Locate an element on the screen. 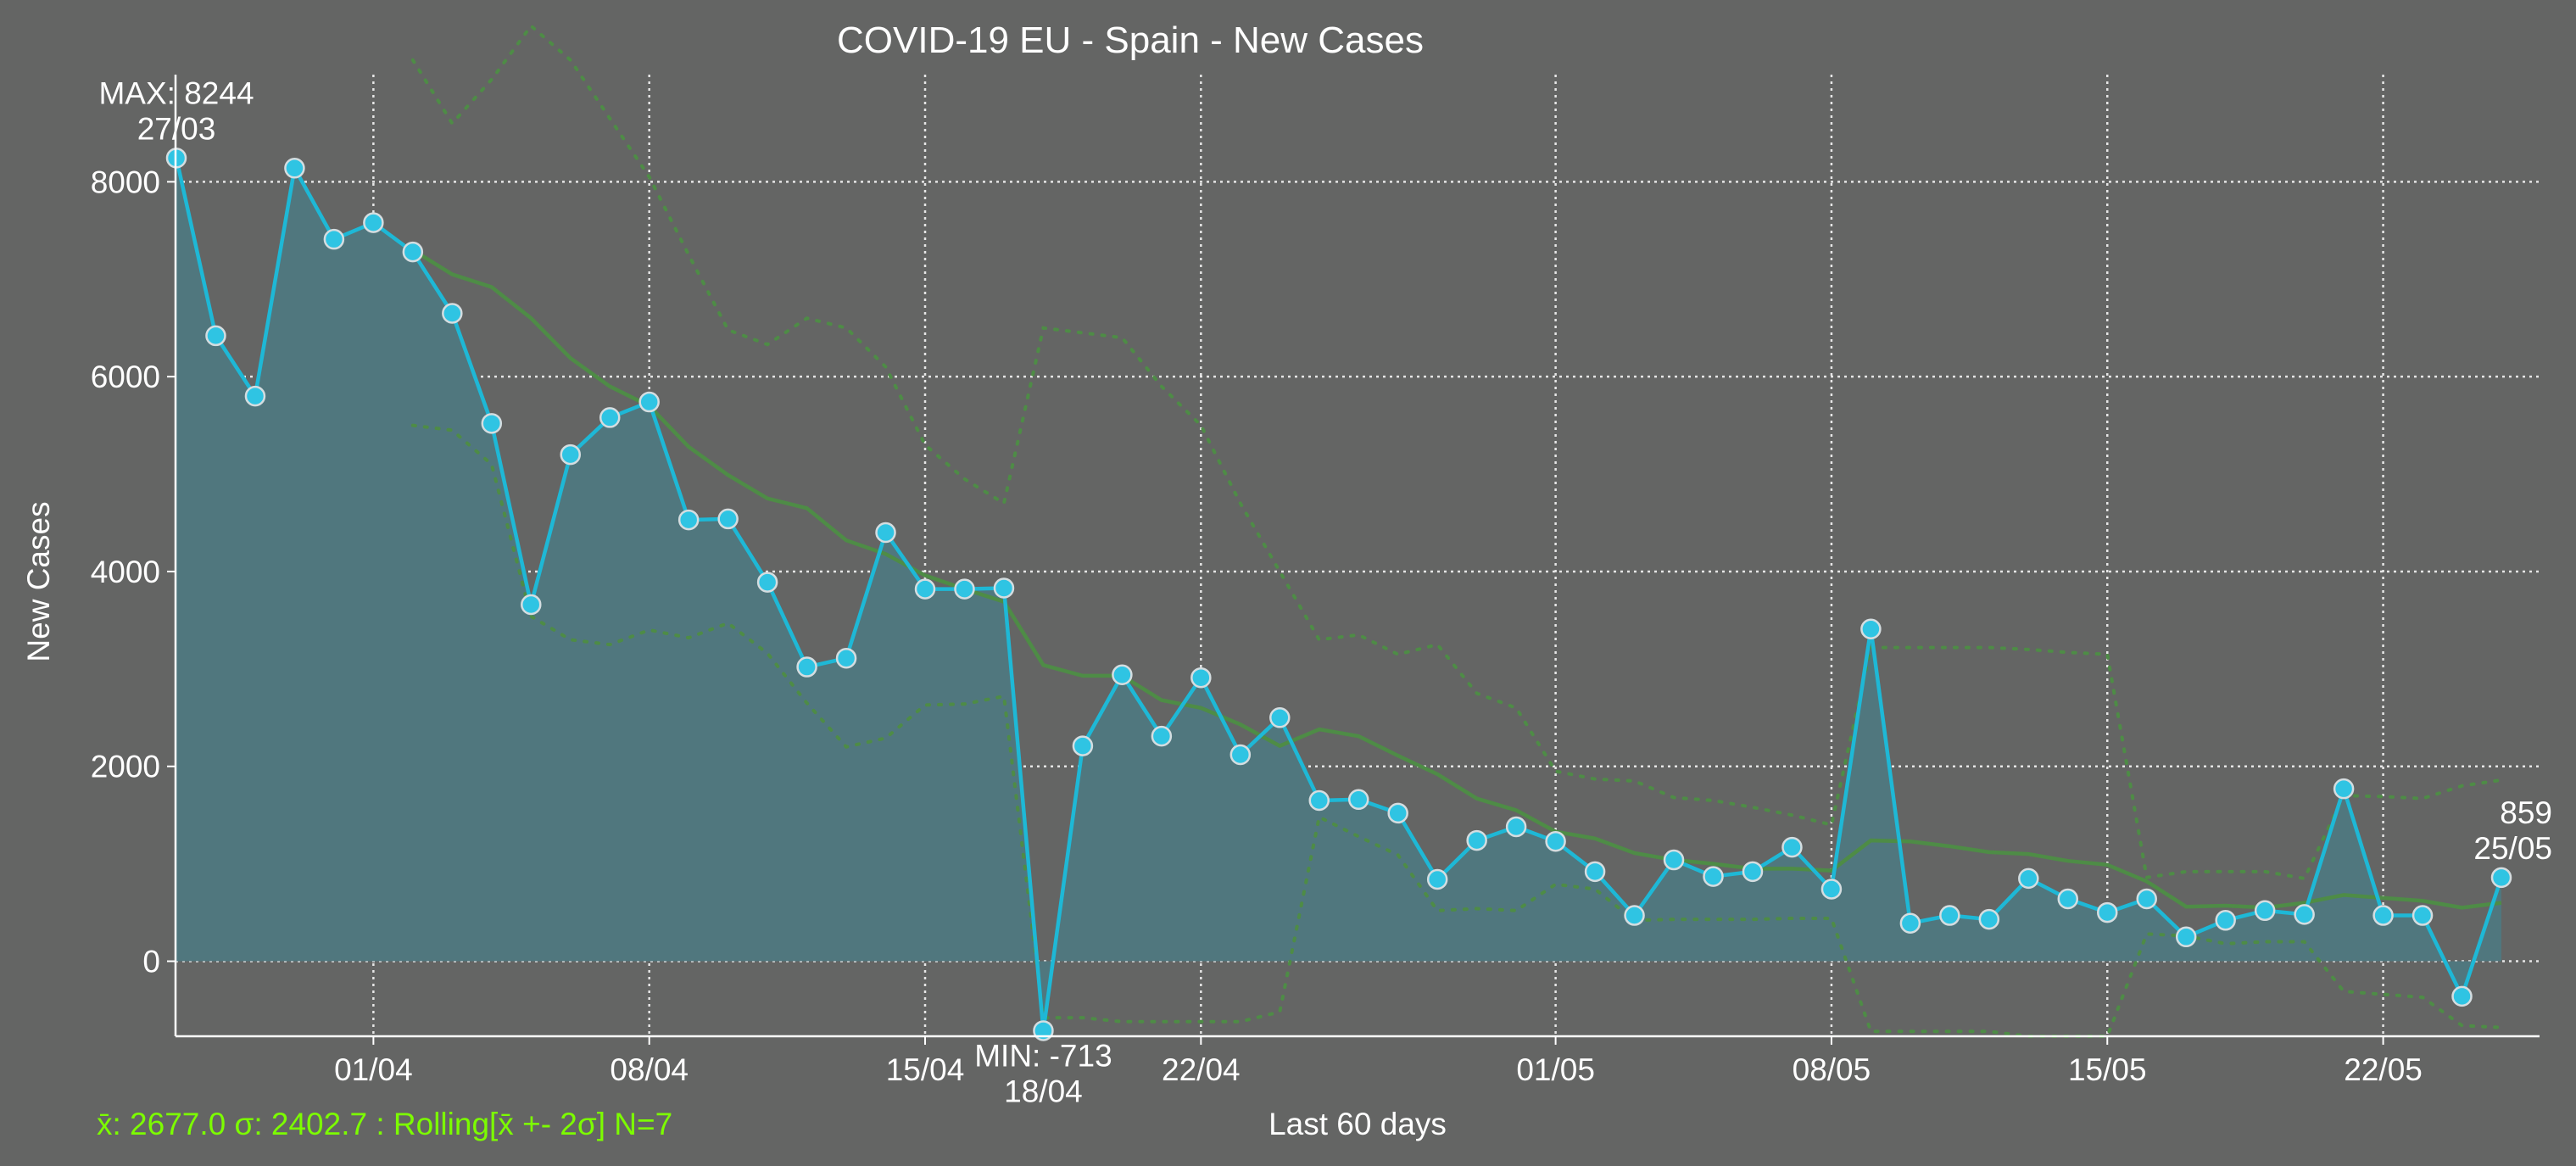 The height and width of the screenshot is (1166, 2576). x-tick-label: 08/05 is located at coordinates (1832, 1069).